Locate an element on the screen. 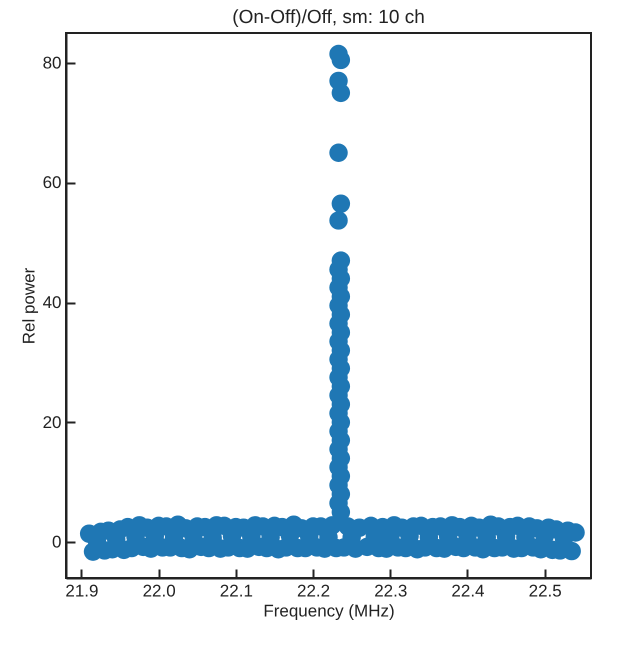  y-tick-label: 20 is located at coordinates (52, 422).